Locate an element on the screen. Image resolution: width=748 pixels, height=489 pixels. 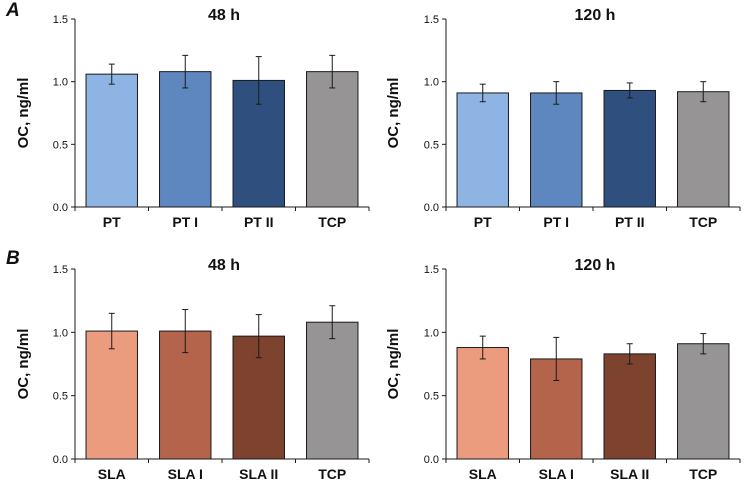
panel-label-b: B is located at coordinates (13, 258).